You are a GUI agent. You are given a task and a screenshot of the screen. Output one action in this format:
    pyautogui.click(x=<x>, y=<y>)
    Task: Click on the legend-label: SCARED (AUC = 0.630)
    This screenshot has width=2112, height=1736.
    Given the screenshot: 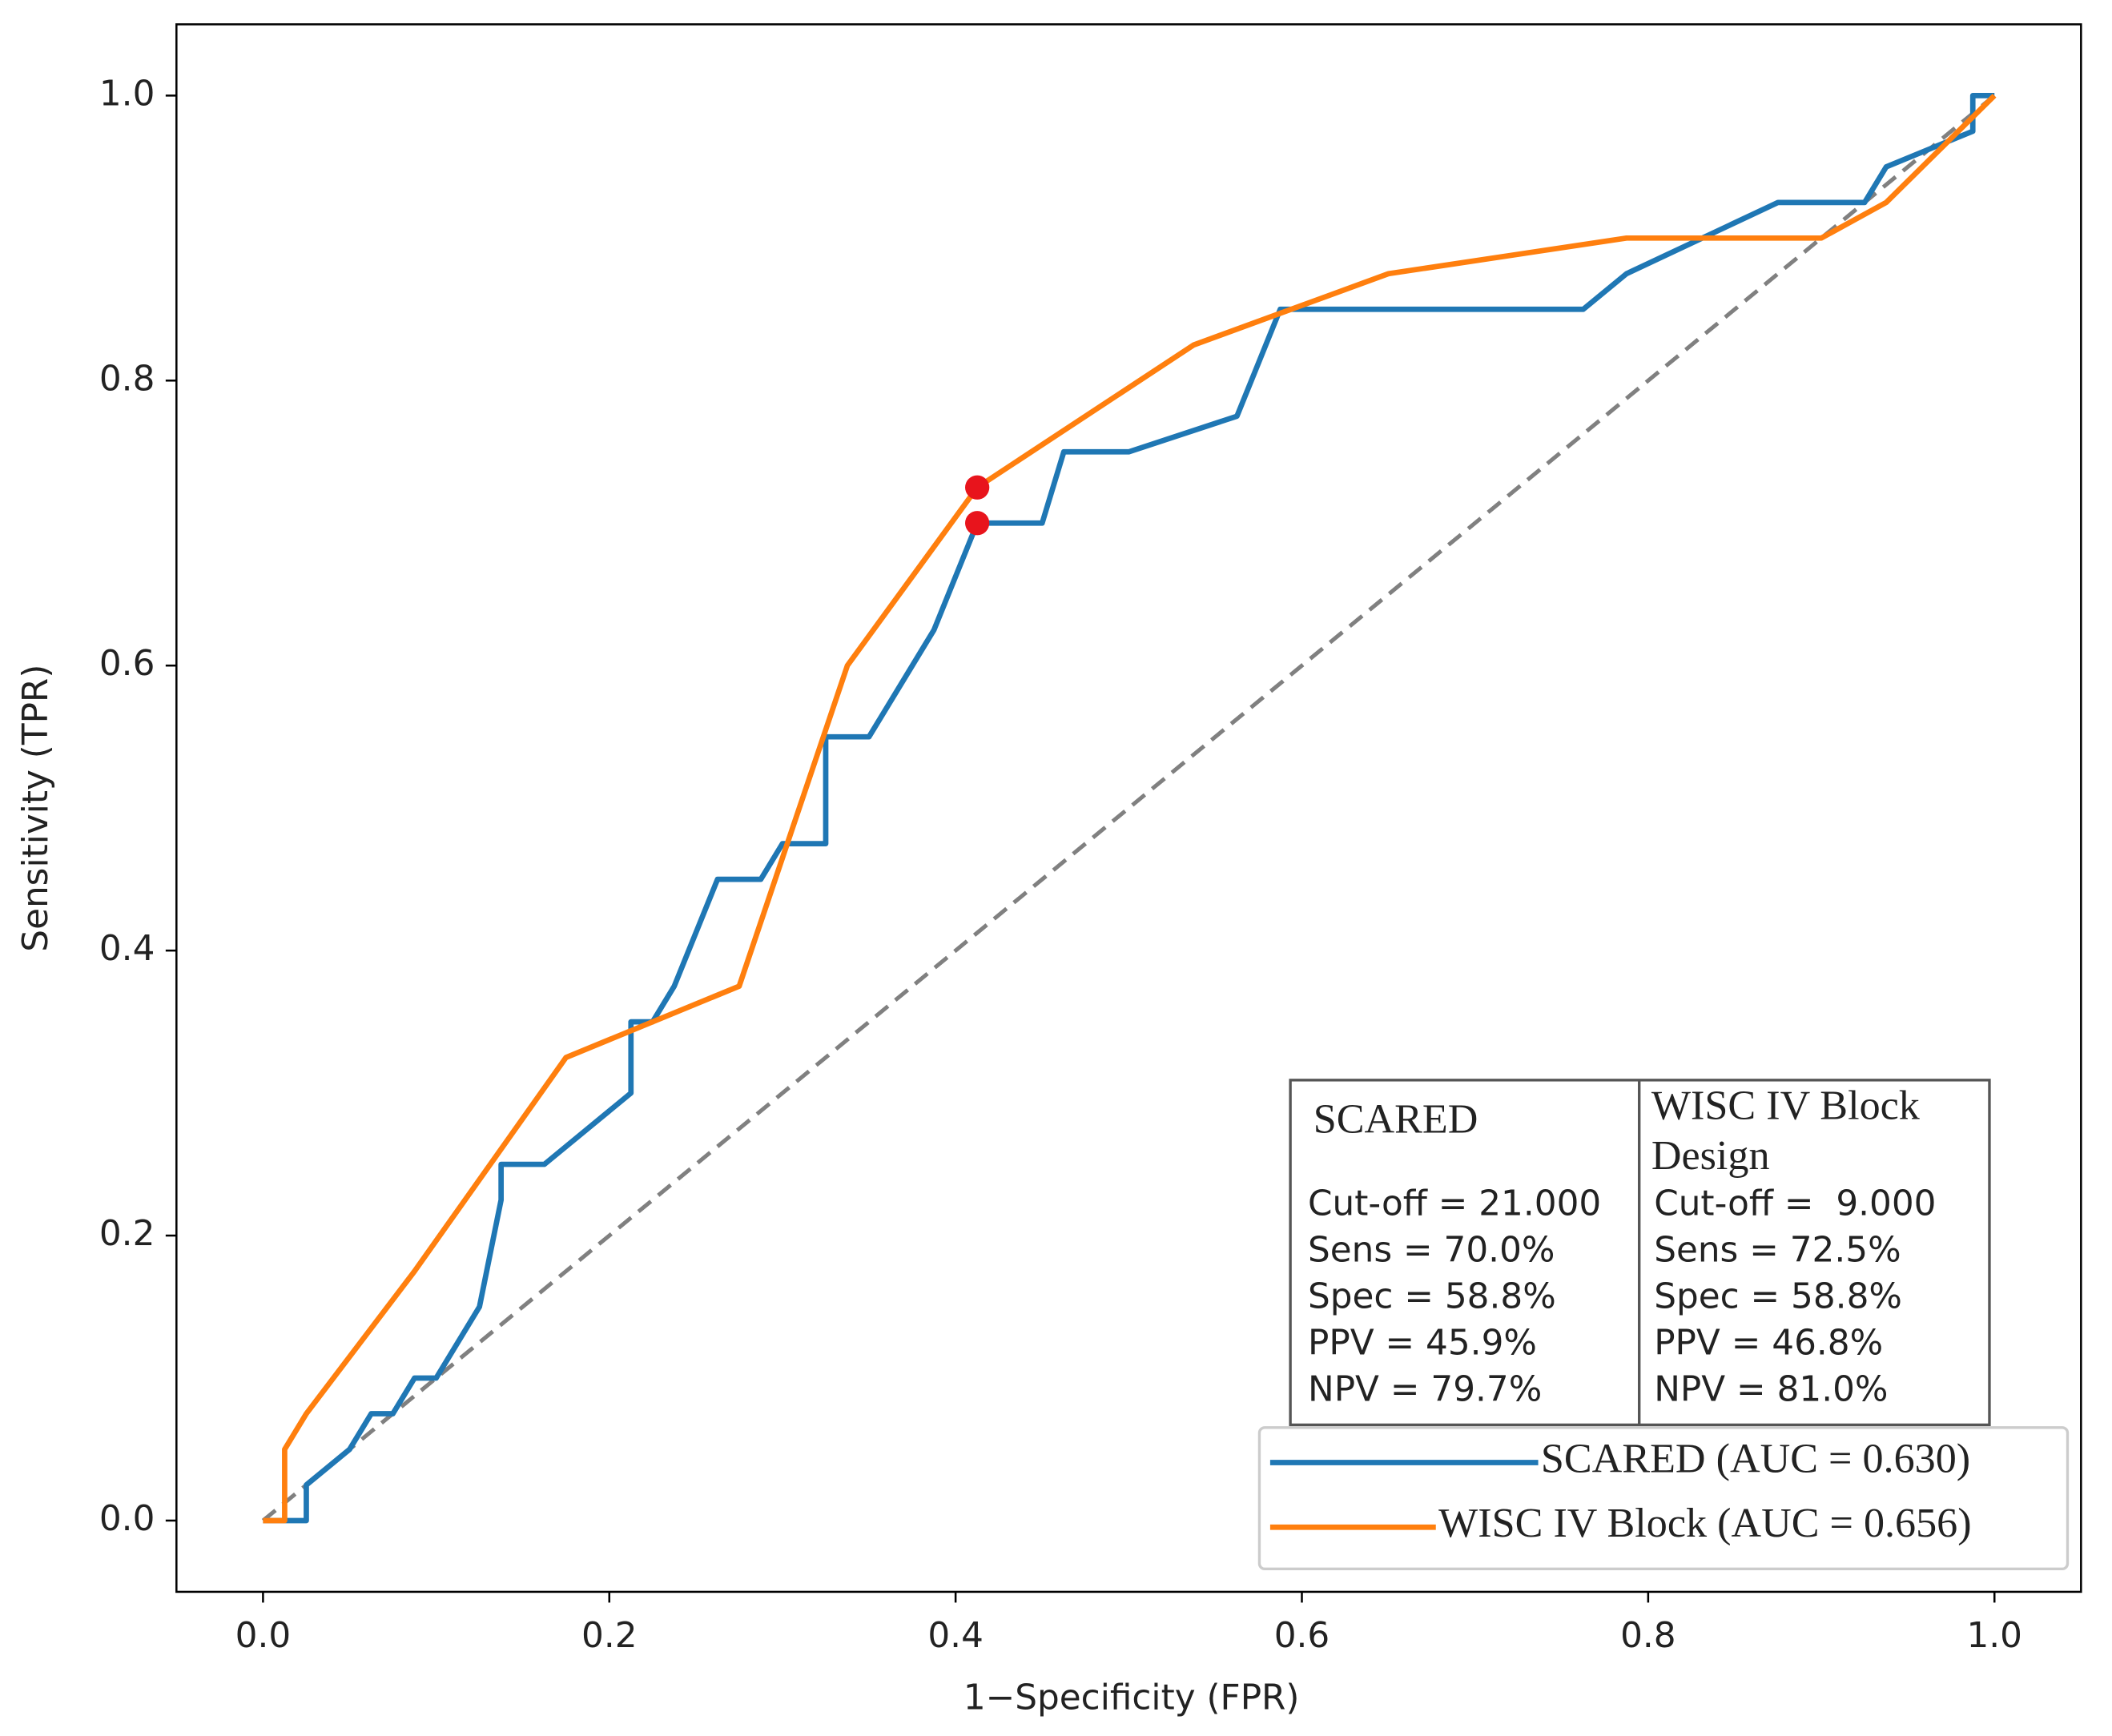 What is the action you would take?
    pyautogui.click(x=1755, y=1459)
    